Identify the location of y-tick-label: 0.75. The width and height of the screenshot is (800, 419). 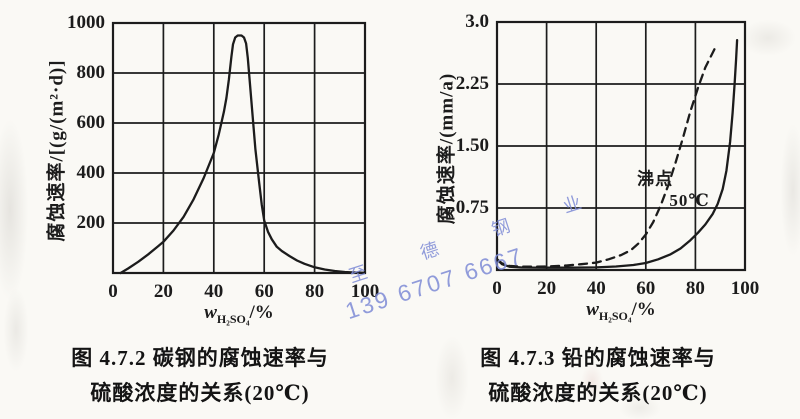
(472, 208).